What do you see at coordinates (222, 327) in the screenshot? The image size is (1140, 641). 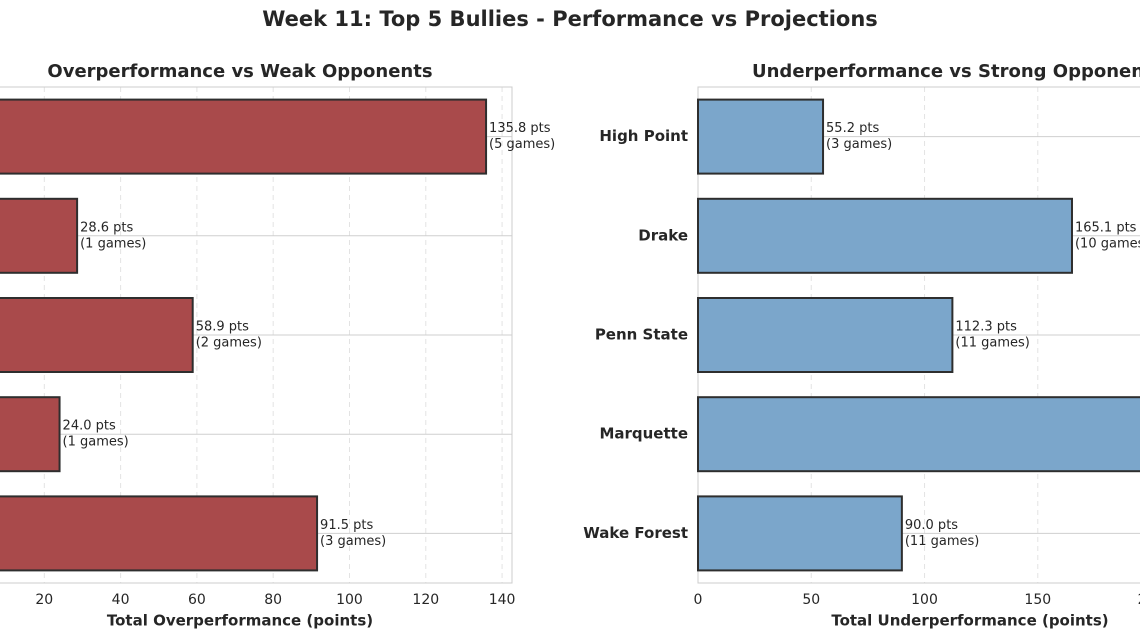 I see `value-label: 58.9 pts` at bounding box center [222, 327].